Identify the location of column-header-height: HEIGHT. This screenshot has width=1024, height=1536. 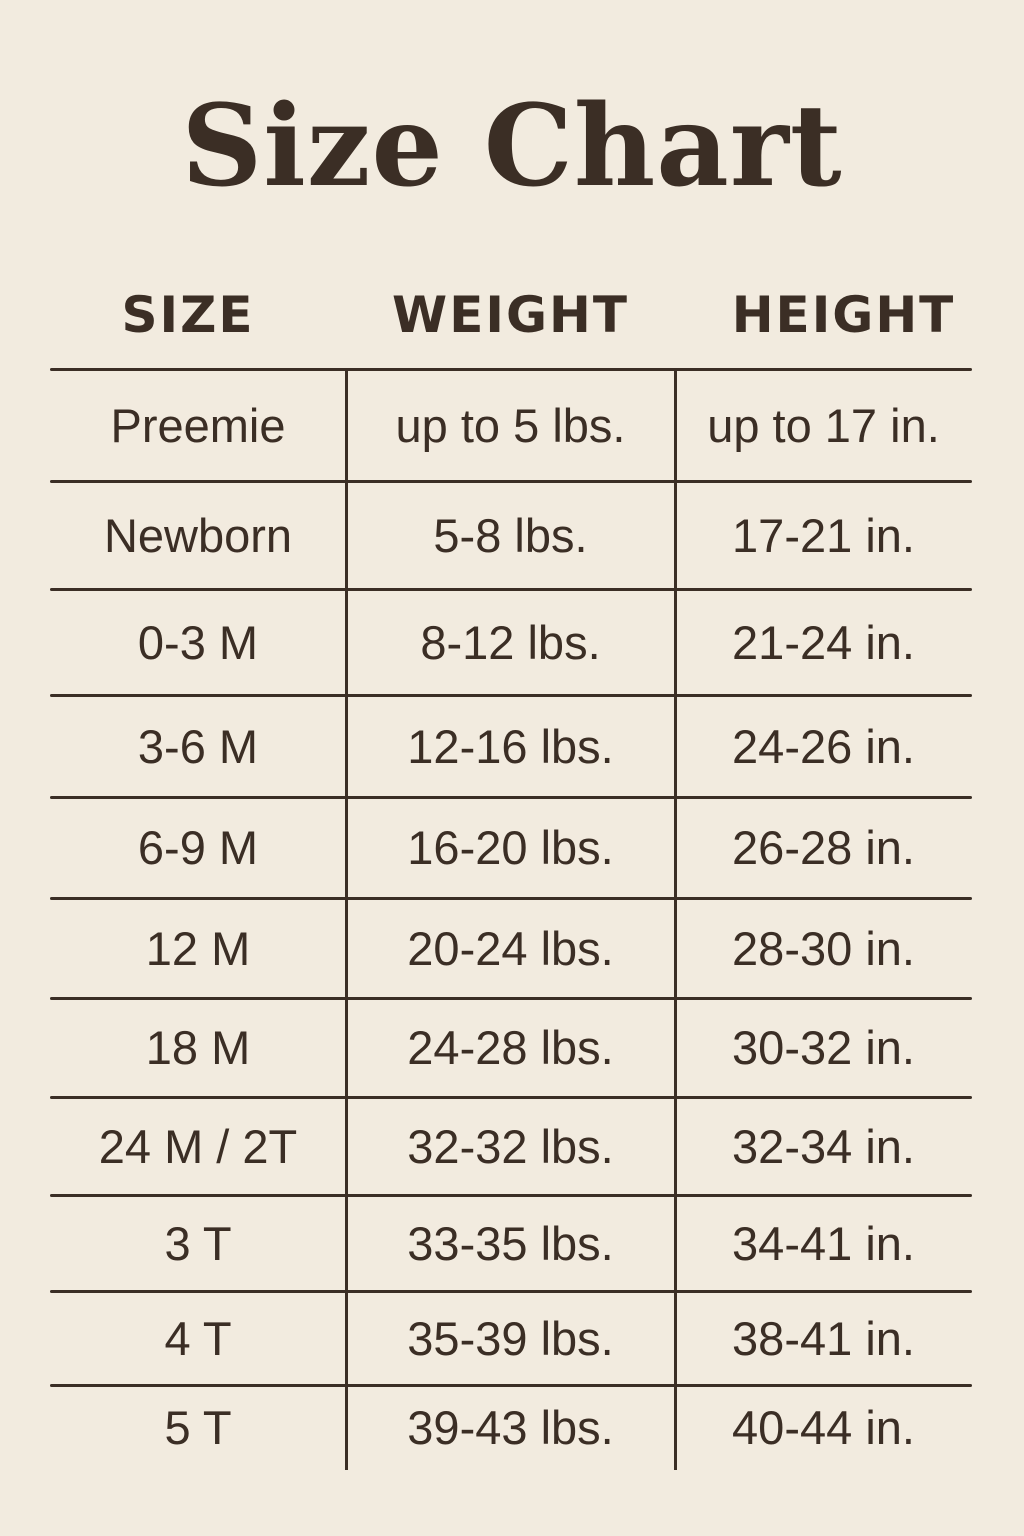
(843, 315).